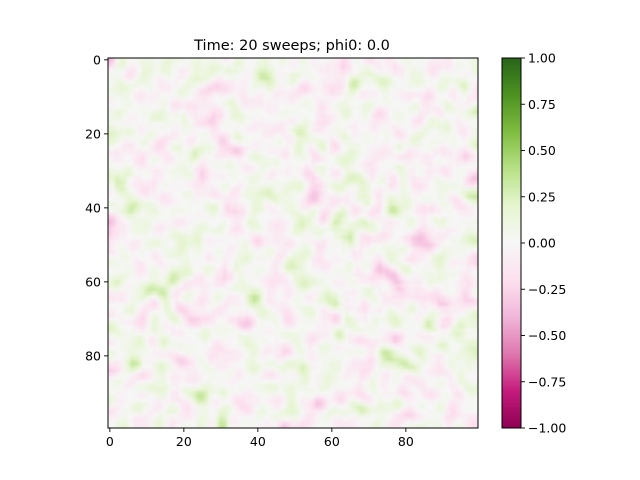  Describe the element at coordinates (97, 59) in the screenshot. I see `y-tick-label: 0` at that location.